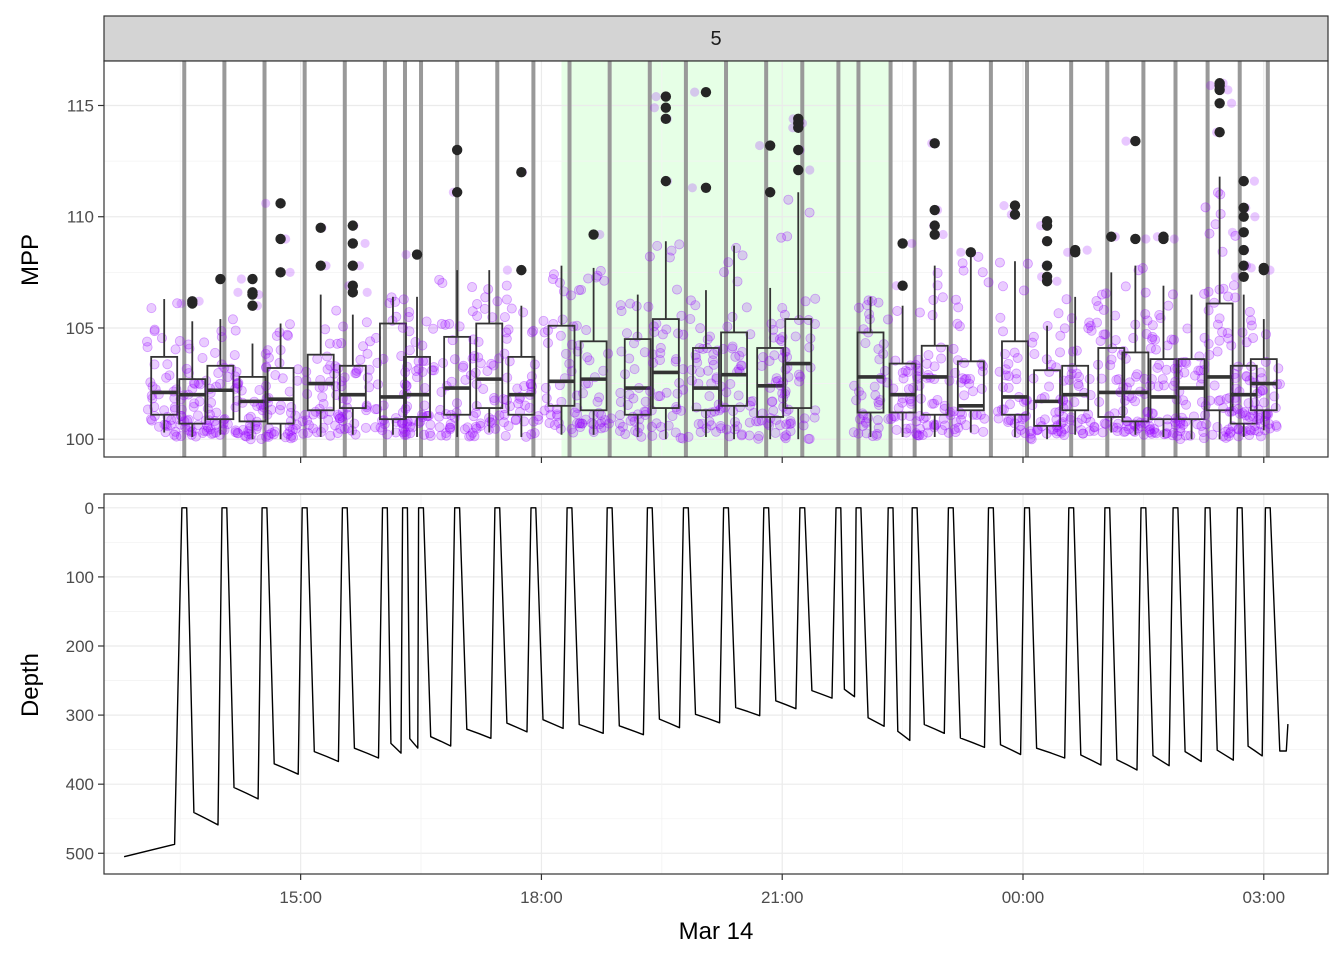  Describe the element at coordinates (89, 508) in the screenshot. I see `depth-y-tick-label: 0` at that location.